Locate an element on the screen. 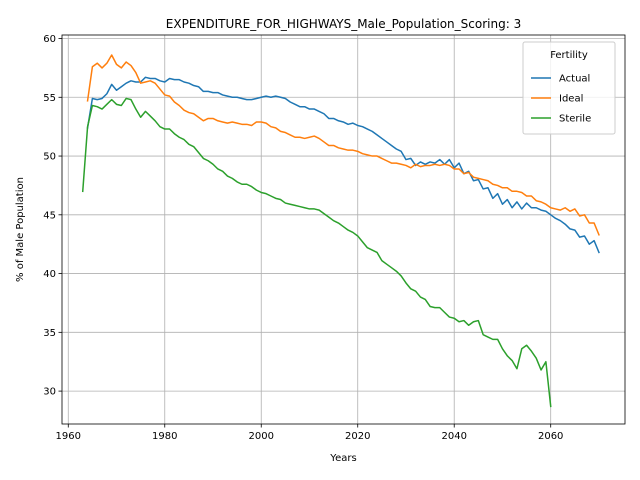  x-tick-label: 2020 is located at coordinates (357, 436).